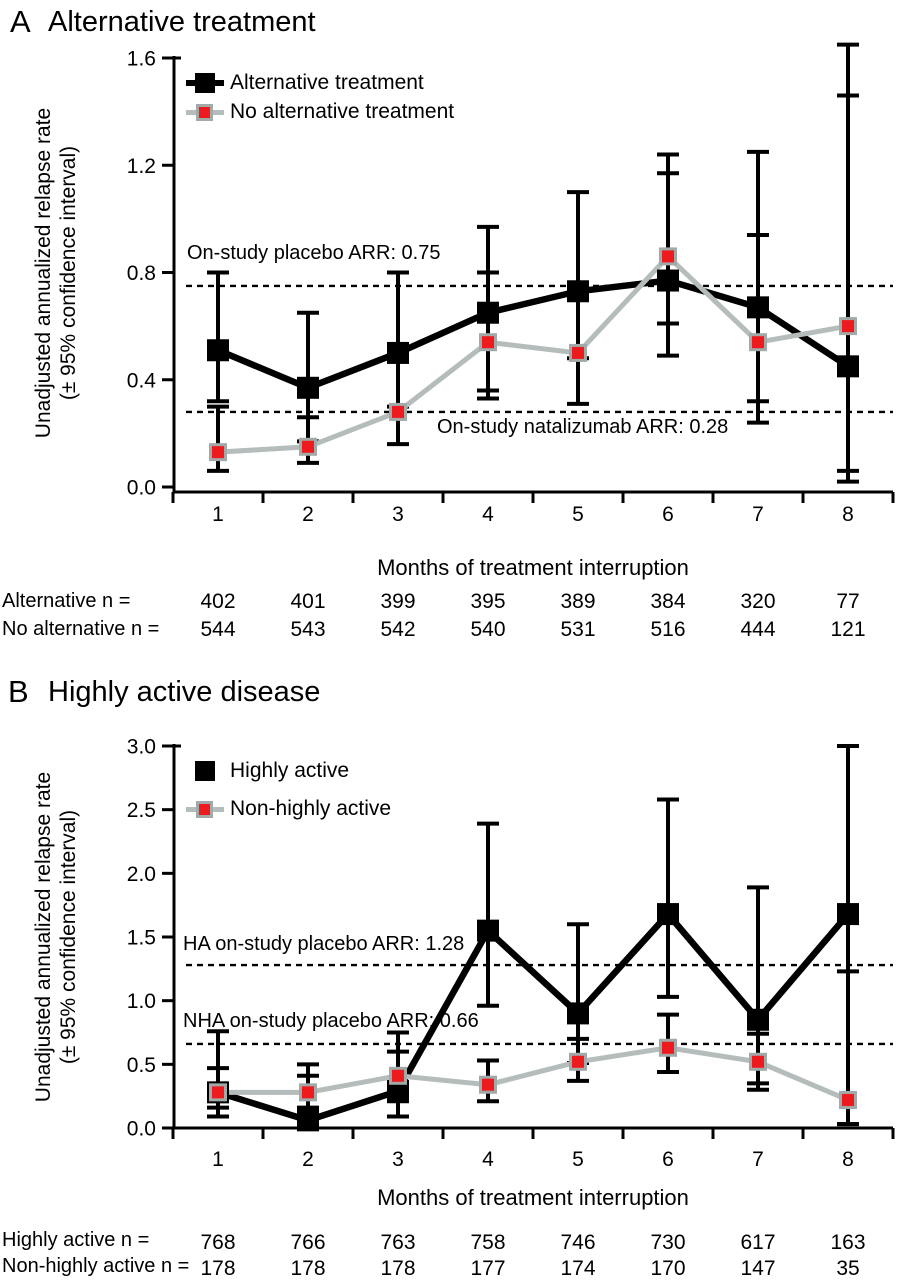 This screenshot has width=899, height=1280. I want to click on n-value: 540, so click(487, 629).